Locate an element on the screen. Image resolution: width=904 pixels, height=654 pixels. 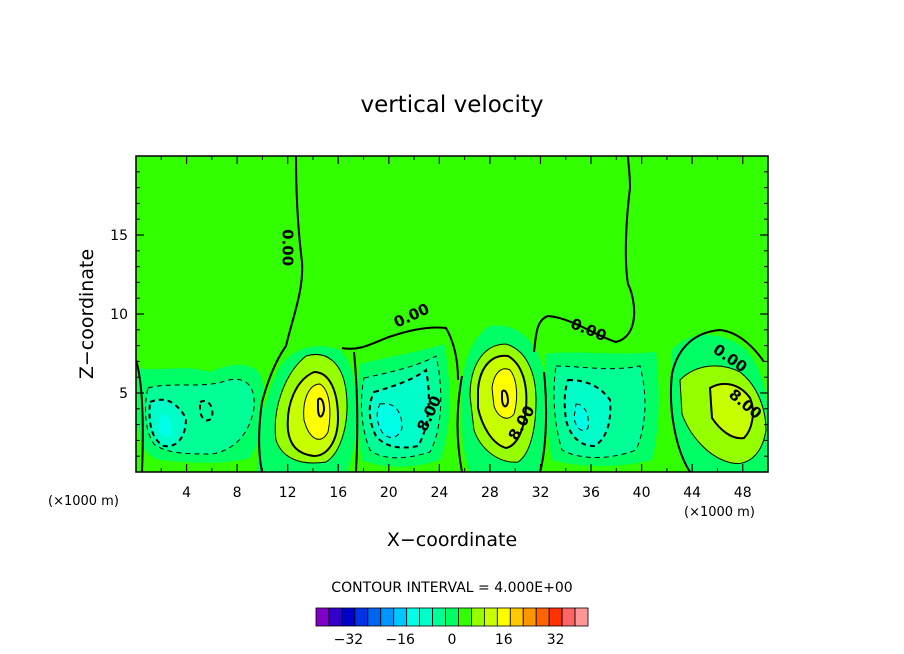
neg-contour-cell5-c is located at coordinates (581, 417).